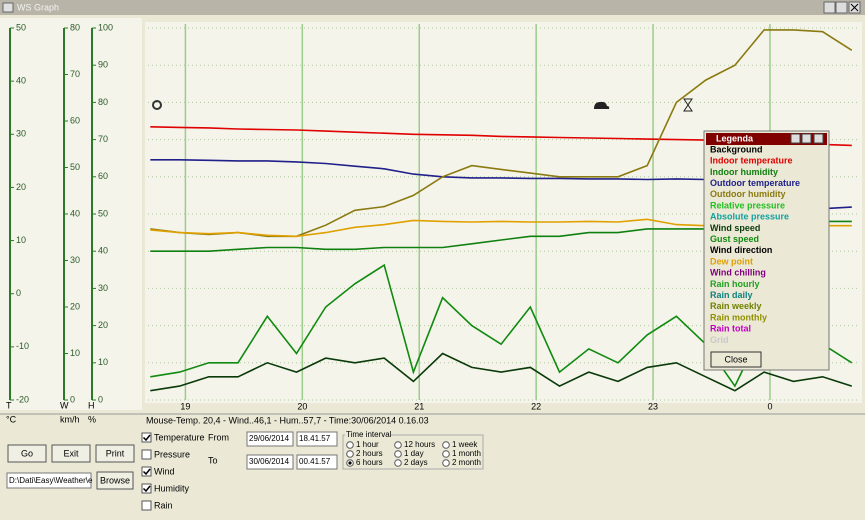 This screenshot has width=865, height=520. What do you see at coordinates (91, 405) in the screenshot?
I see `axis-label: H` at bounding box center [91, 405].